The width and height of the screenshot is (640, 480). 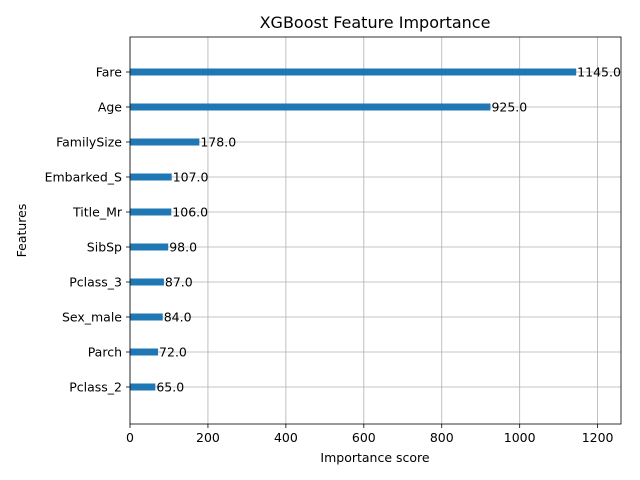 What do you see at coordinates (170, 387) in the screenshot?
I see `bar-value-label: 65.0` at bounding box center [170, 387].